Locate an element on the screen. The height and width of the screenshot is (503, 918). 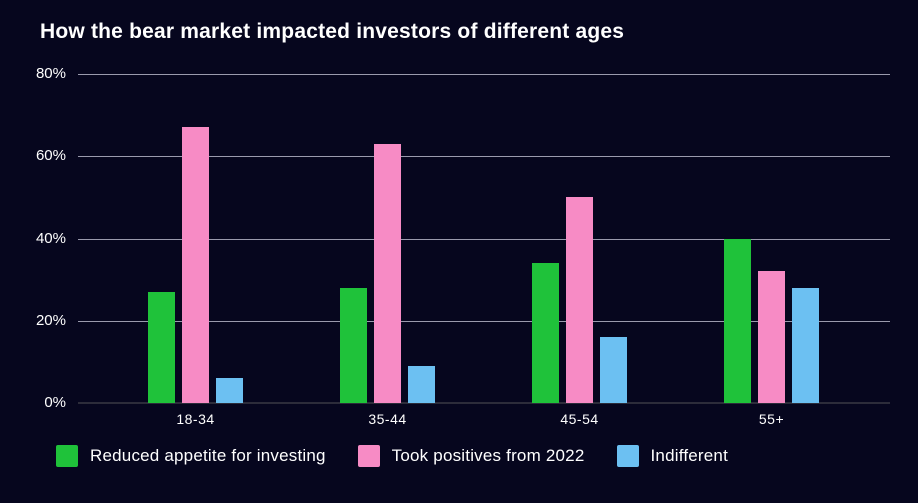
bar-18-34-indifferent is located at coordinates (229, 390).